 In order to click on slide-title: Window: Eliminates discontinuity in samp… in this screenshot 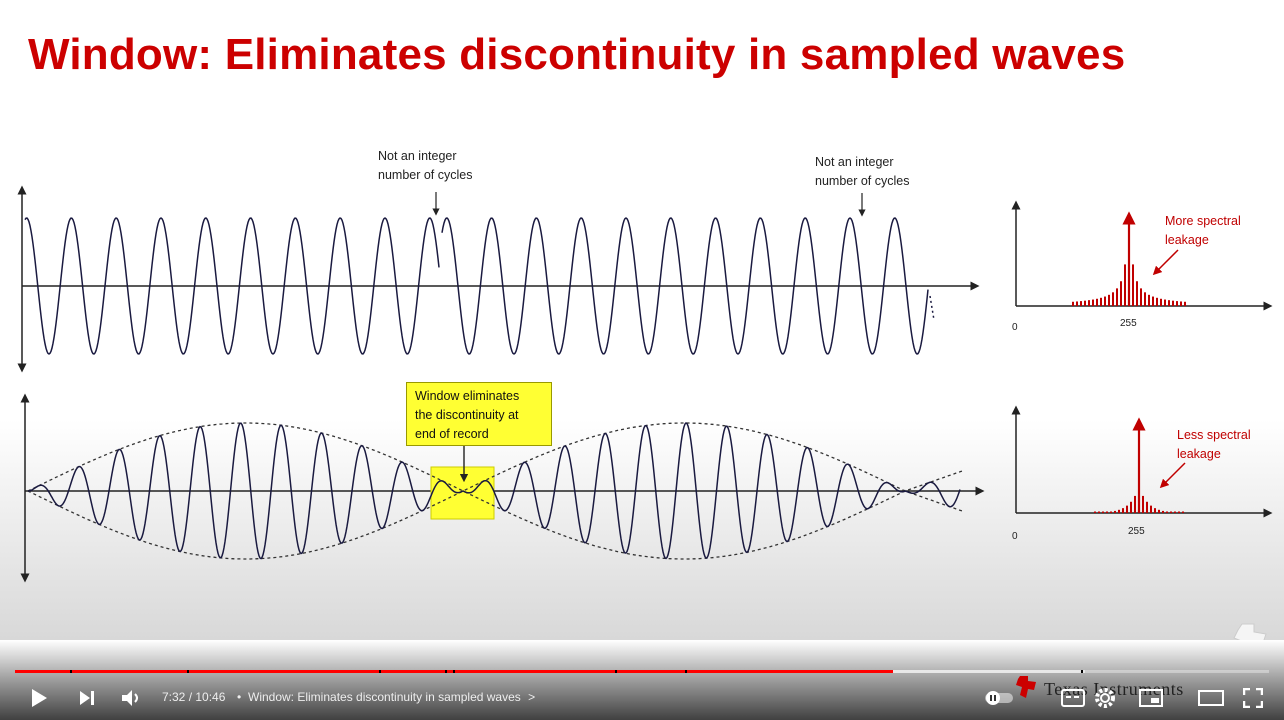, I will do `click(577, 54)`.